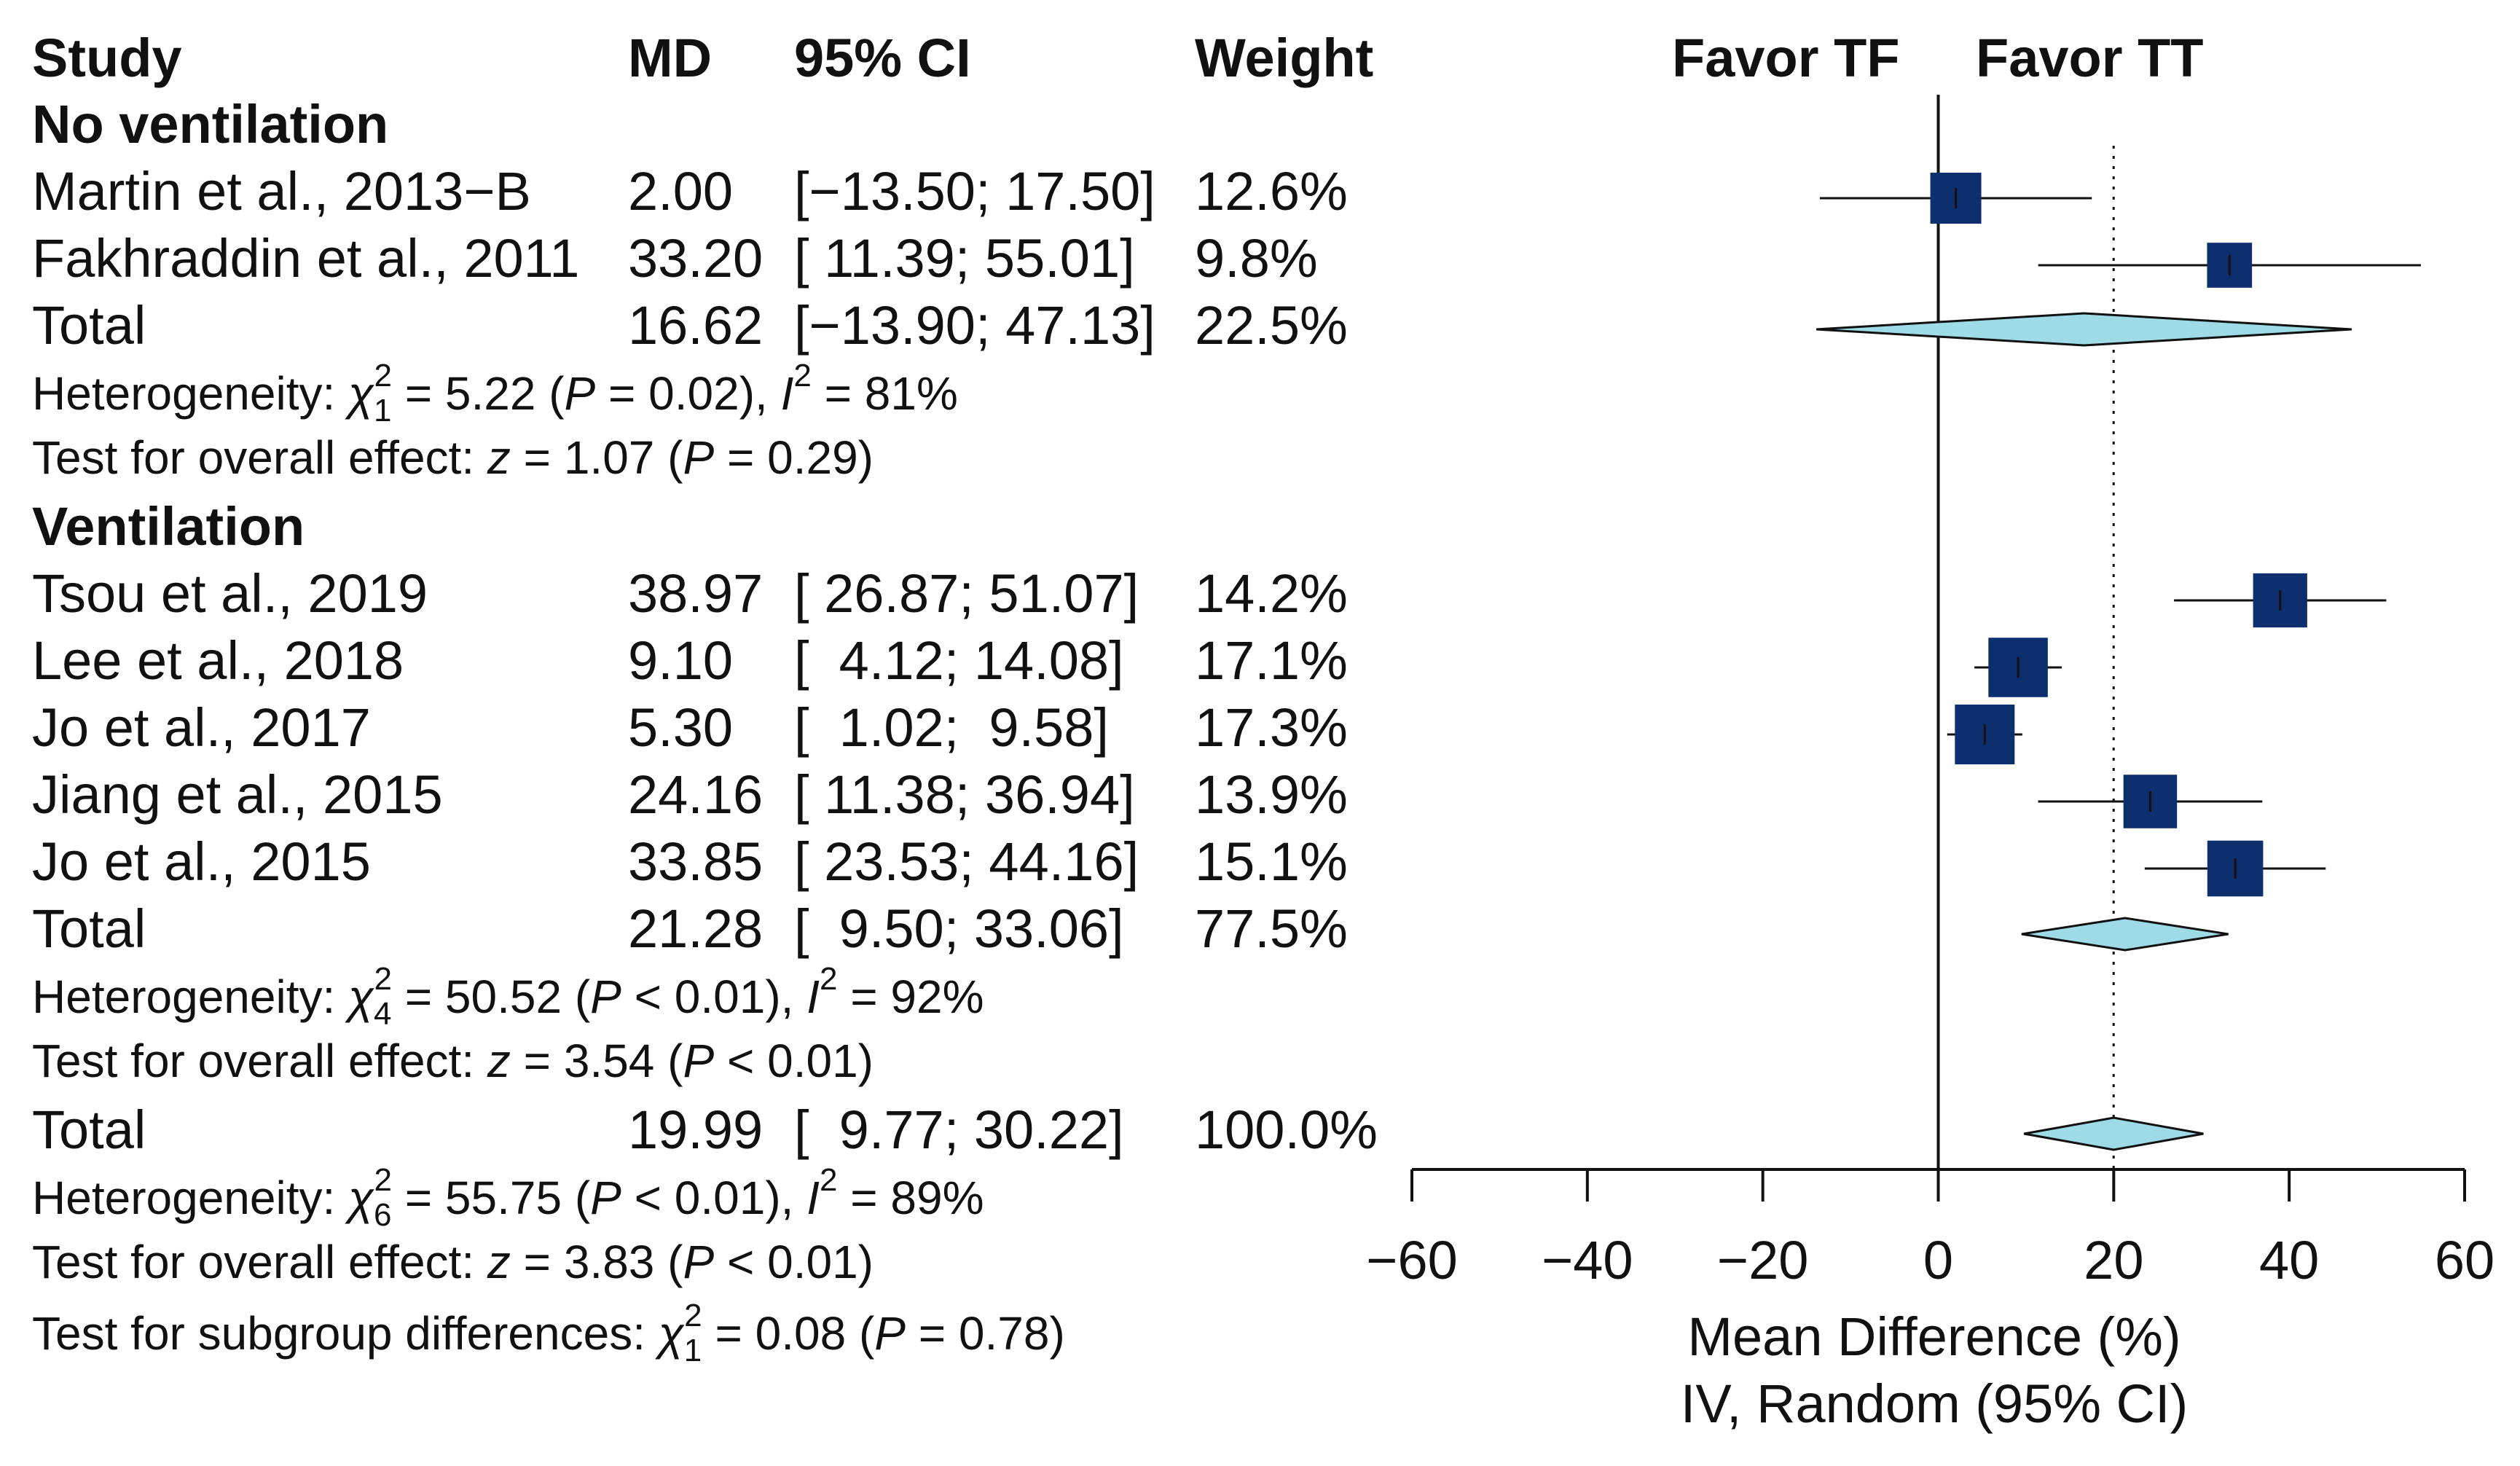 The height and width of the screenshot is (1466, 2520). I want to click on overall-total-weight: 100.0%, so click(1286, 1130).